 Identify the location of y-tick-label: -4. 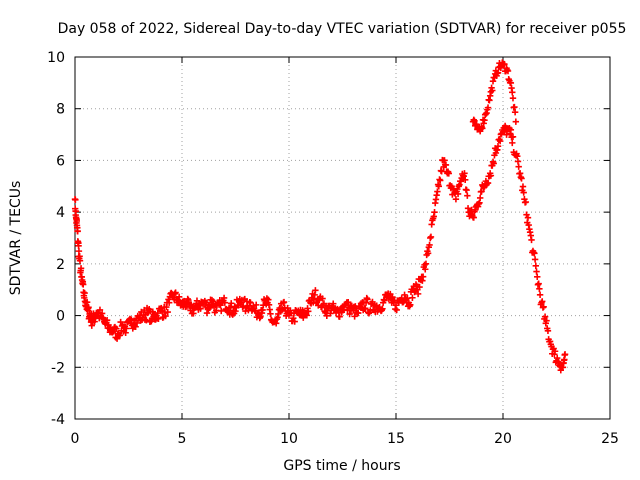
(58, 420).